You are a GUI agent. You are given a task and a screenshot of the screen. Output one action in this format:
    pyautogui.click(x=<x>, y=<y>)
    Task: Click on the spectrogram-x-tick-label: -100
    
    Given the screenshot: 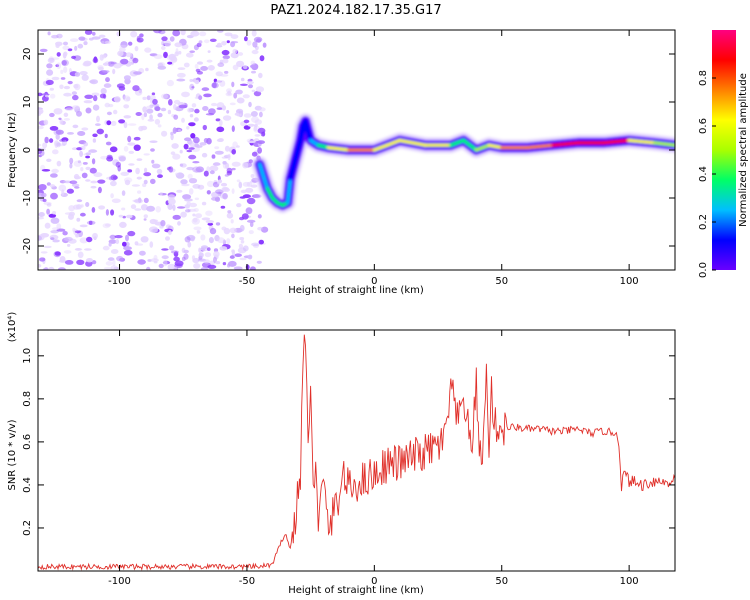 What is the action you would take?
    pyautogui.click(x=119, y=281)
    